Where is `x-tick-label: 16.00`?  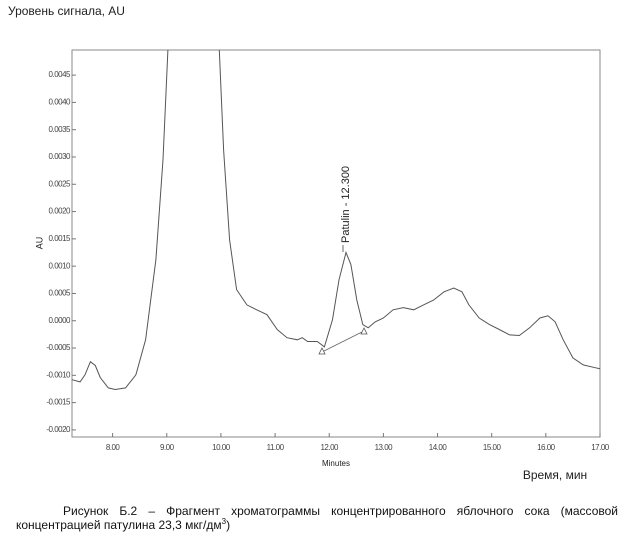 x-tick-label: 16.00 is located at coordinates (546, 447).